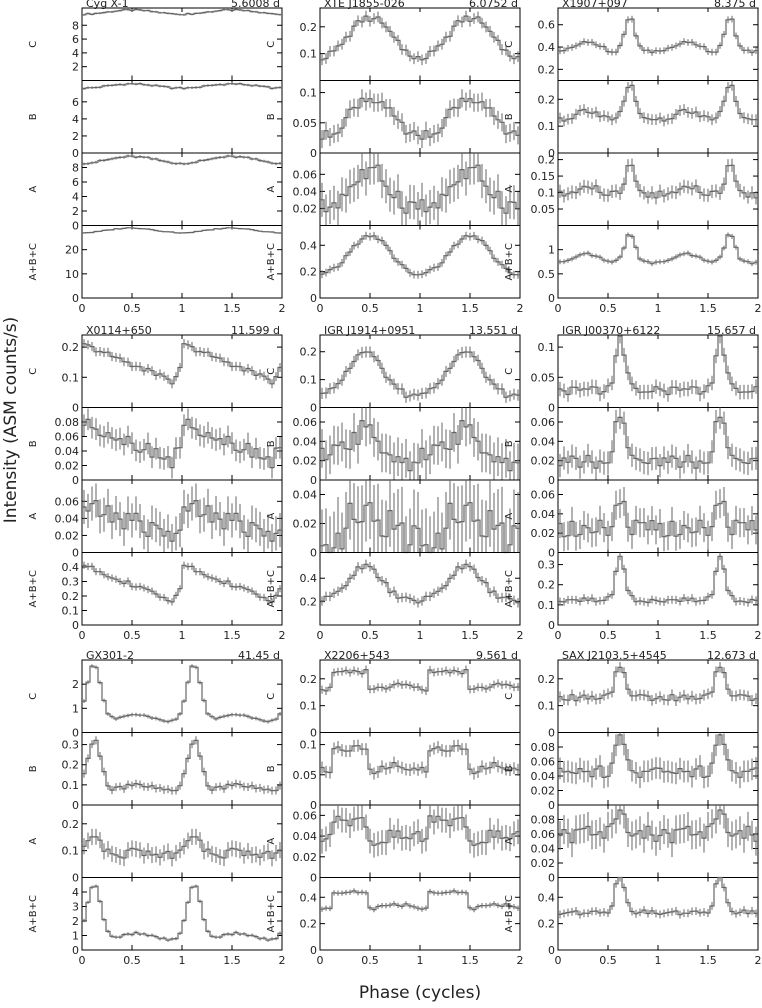 This screenshot has width=762, height=1008. I want to click on y-tick-label: 2, so click(75, 684).